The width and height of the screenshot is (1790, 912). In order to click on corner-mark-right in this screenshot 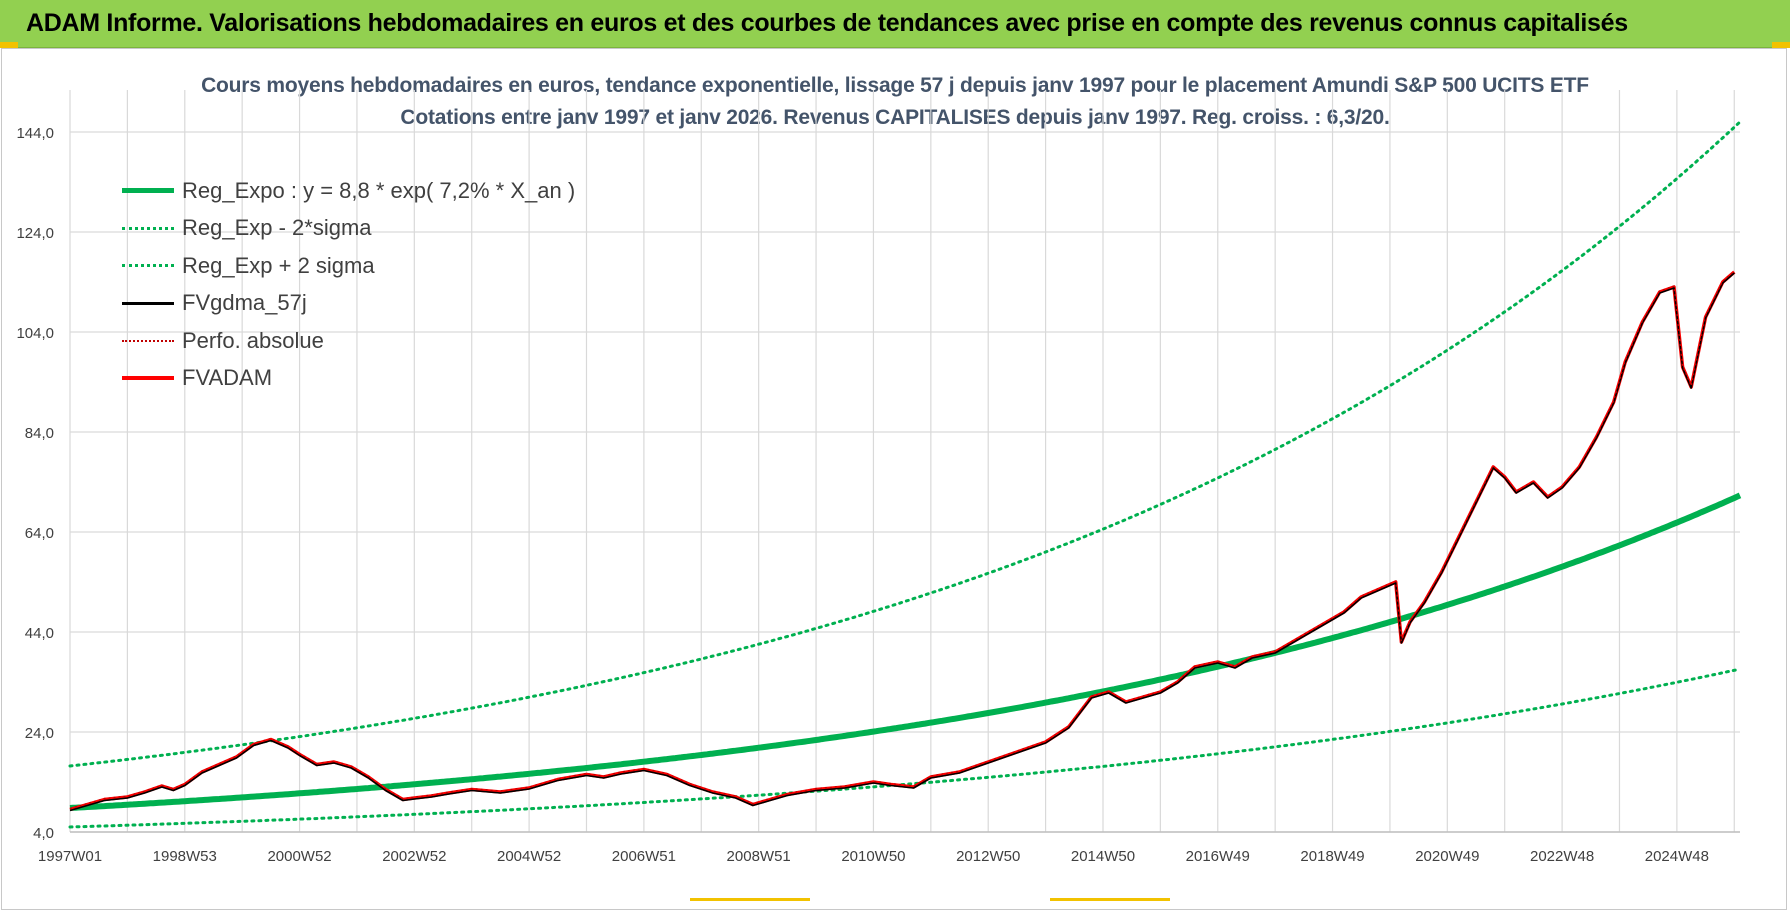, I will do `click(1781, 45)`.